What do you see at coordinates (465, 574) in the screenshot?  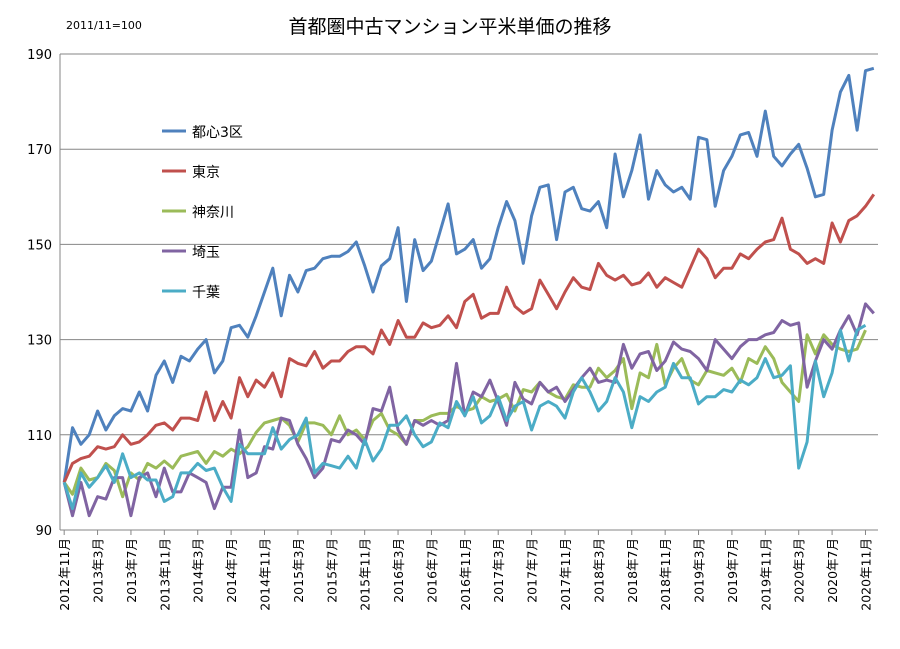 I see `x-tick-label: 2016年11月` at bounding box center [465, 574].